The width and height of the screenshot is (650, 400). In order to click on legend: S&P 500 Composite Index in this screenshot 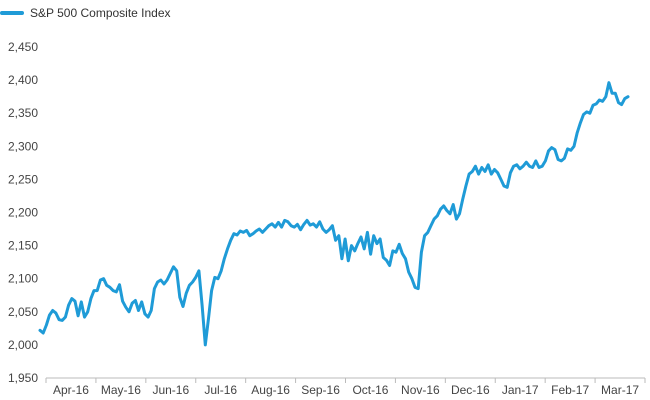, I will do `click(85, 13)`.